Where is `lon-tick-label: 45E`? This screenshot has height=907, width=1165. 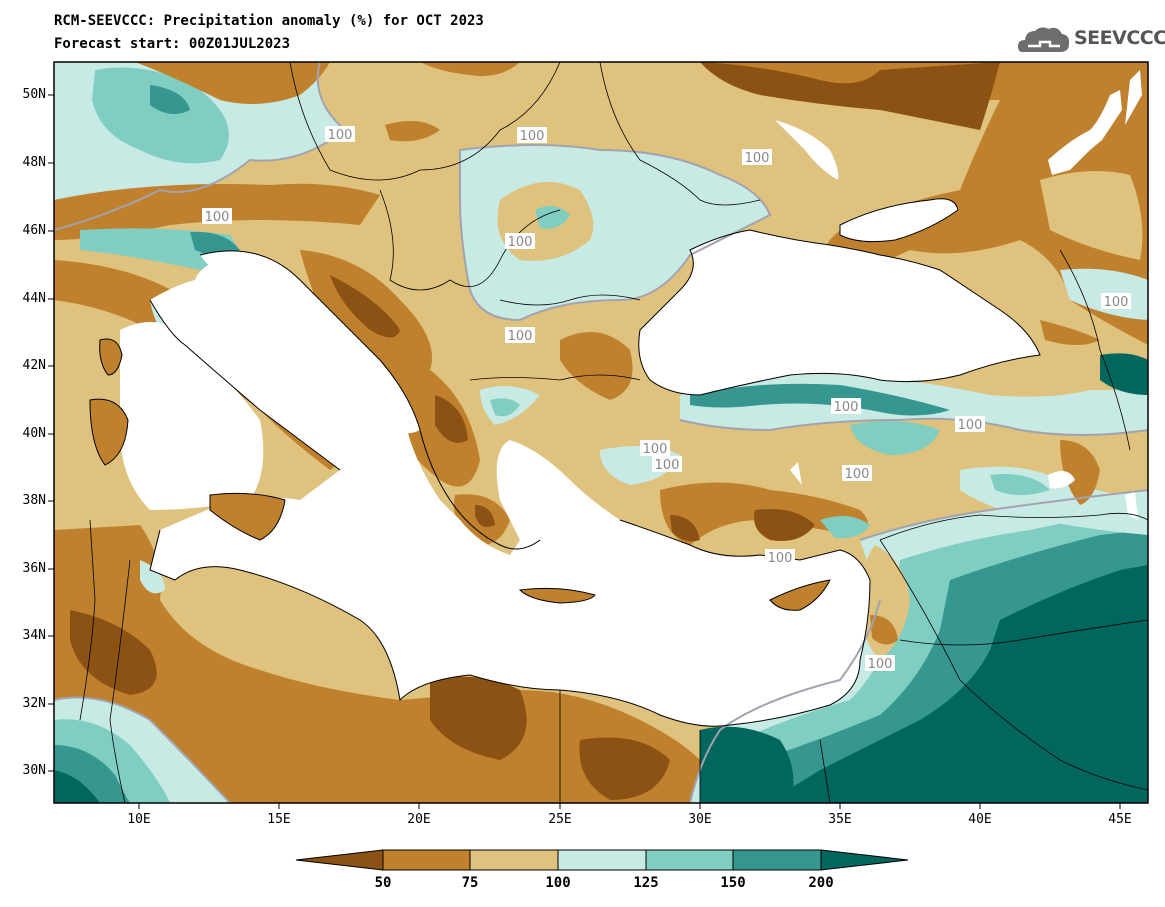 lon-tick-label: 45E is located at coordinates (1120, 819).